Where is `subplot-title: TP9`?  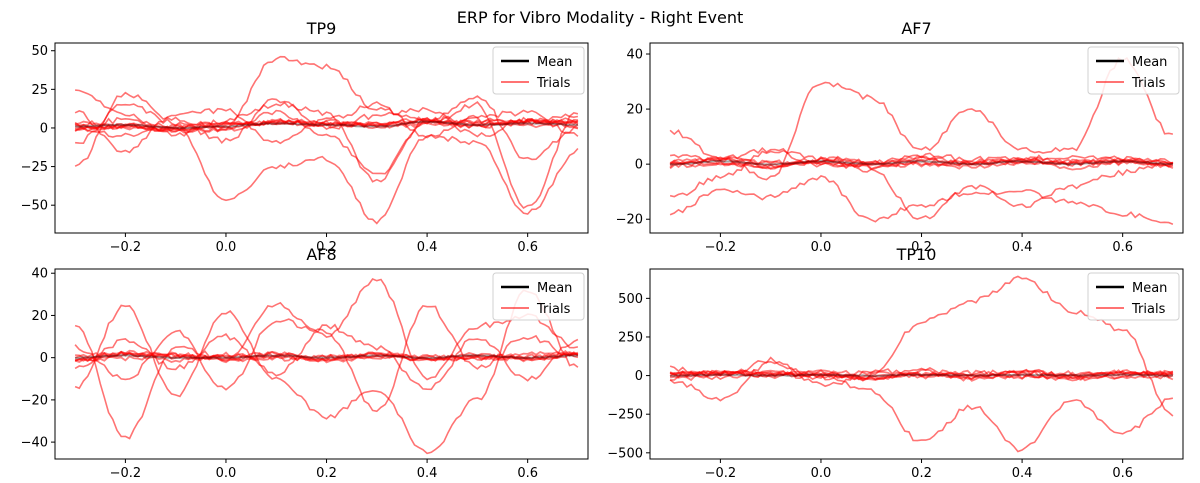 subplot-title: TP9 is located at coordinates (321, 28).